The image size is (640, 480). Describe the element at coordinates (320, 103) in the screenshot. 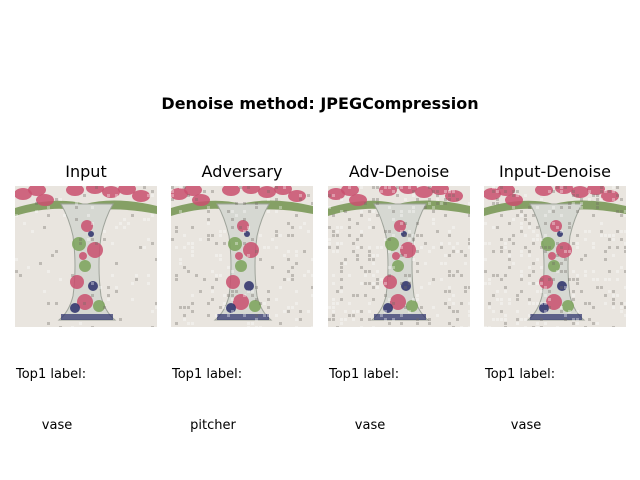

I see `figure-suptitle: Denoise method: JPEGCompression` at that location.